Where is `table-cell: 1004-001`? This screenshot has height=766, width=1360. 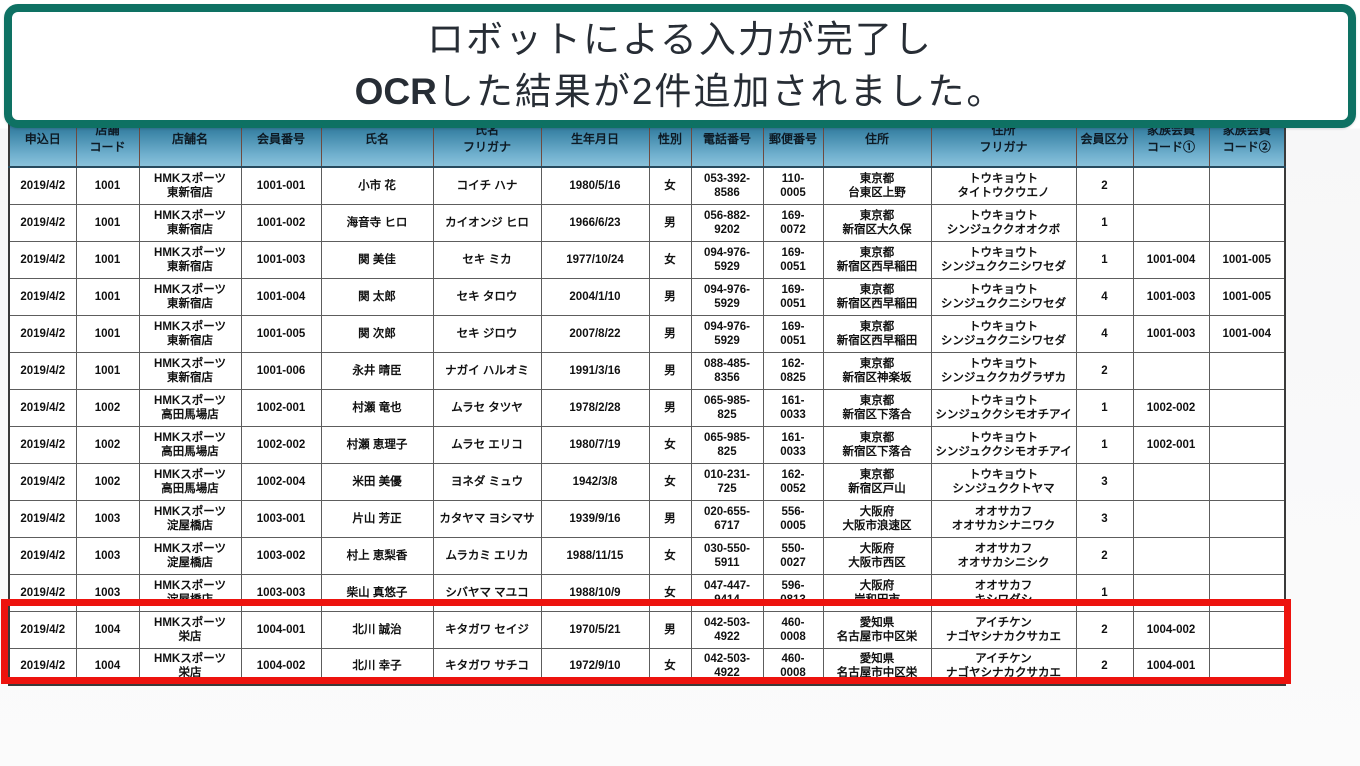
table-cell: 1004-001 is located at coordinates (1171, 666).